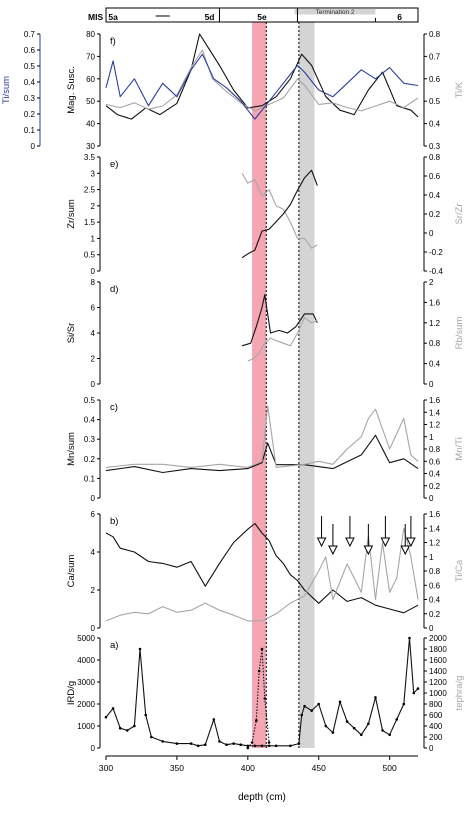 This screenshot has height=813, width=474. What do you see at coordinates (114, 289) in the screenshot?
I see `panel-letter-2: d)` at bounding box center [114, 289].